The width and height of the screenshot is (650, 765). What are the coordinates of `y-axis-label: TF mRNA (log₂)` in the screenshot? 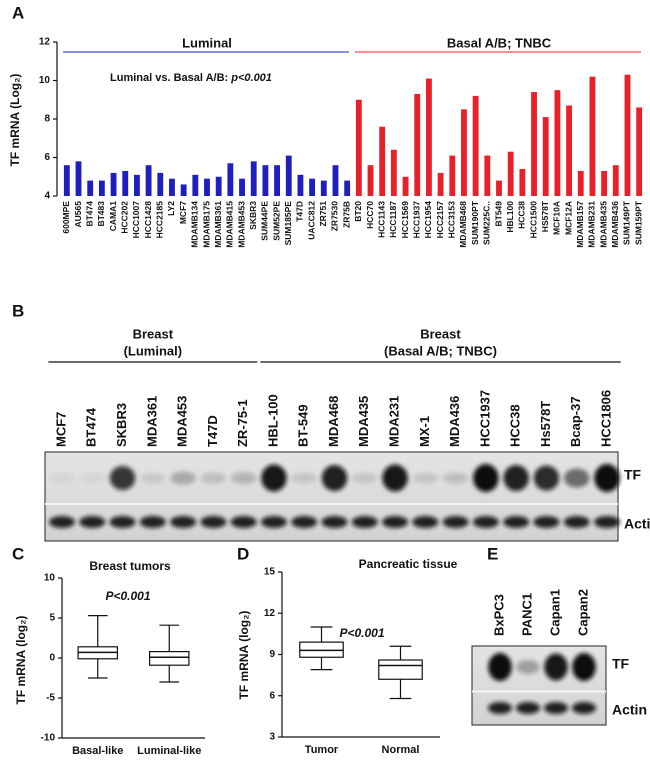 It's located at (21, 660).